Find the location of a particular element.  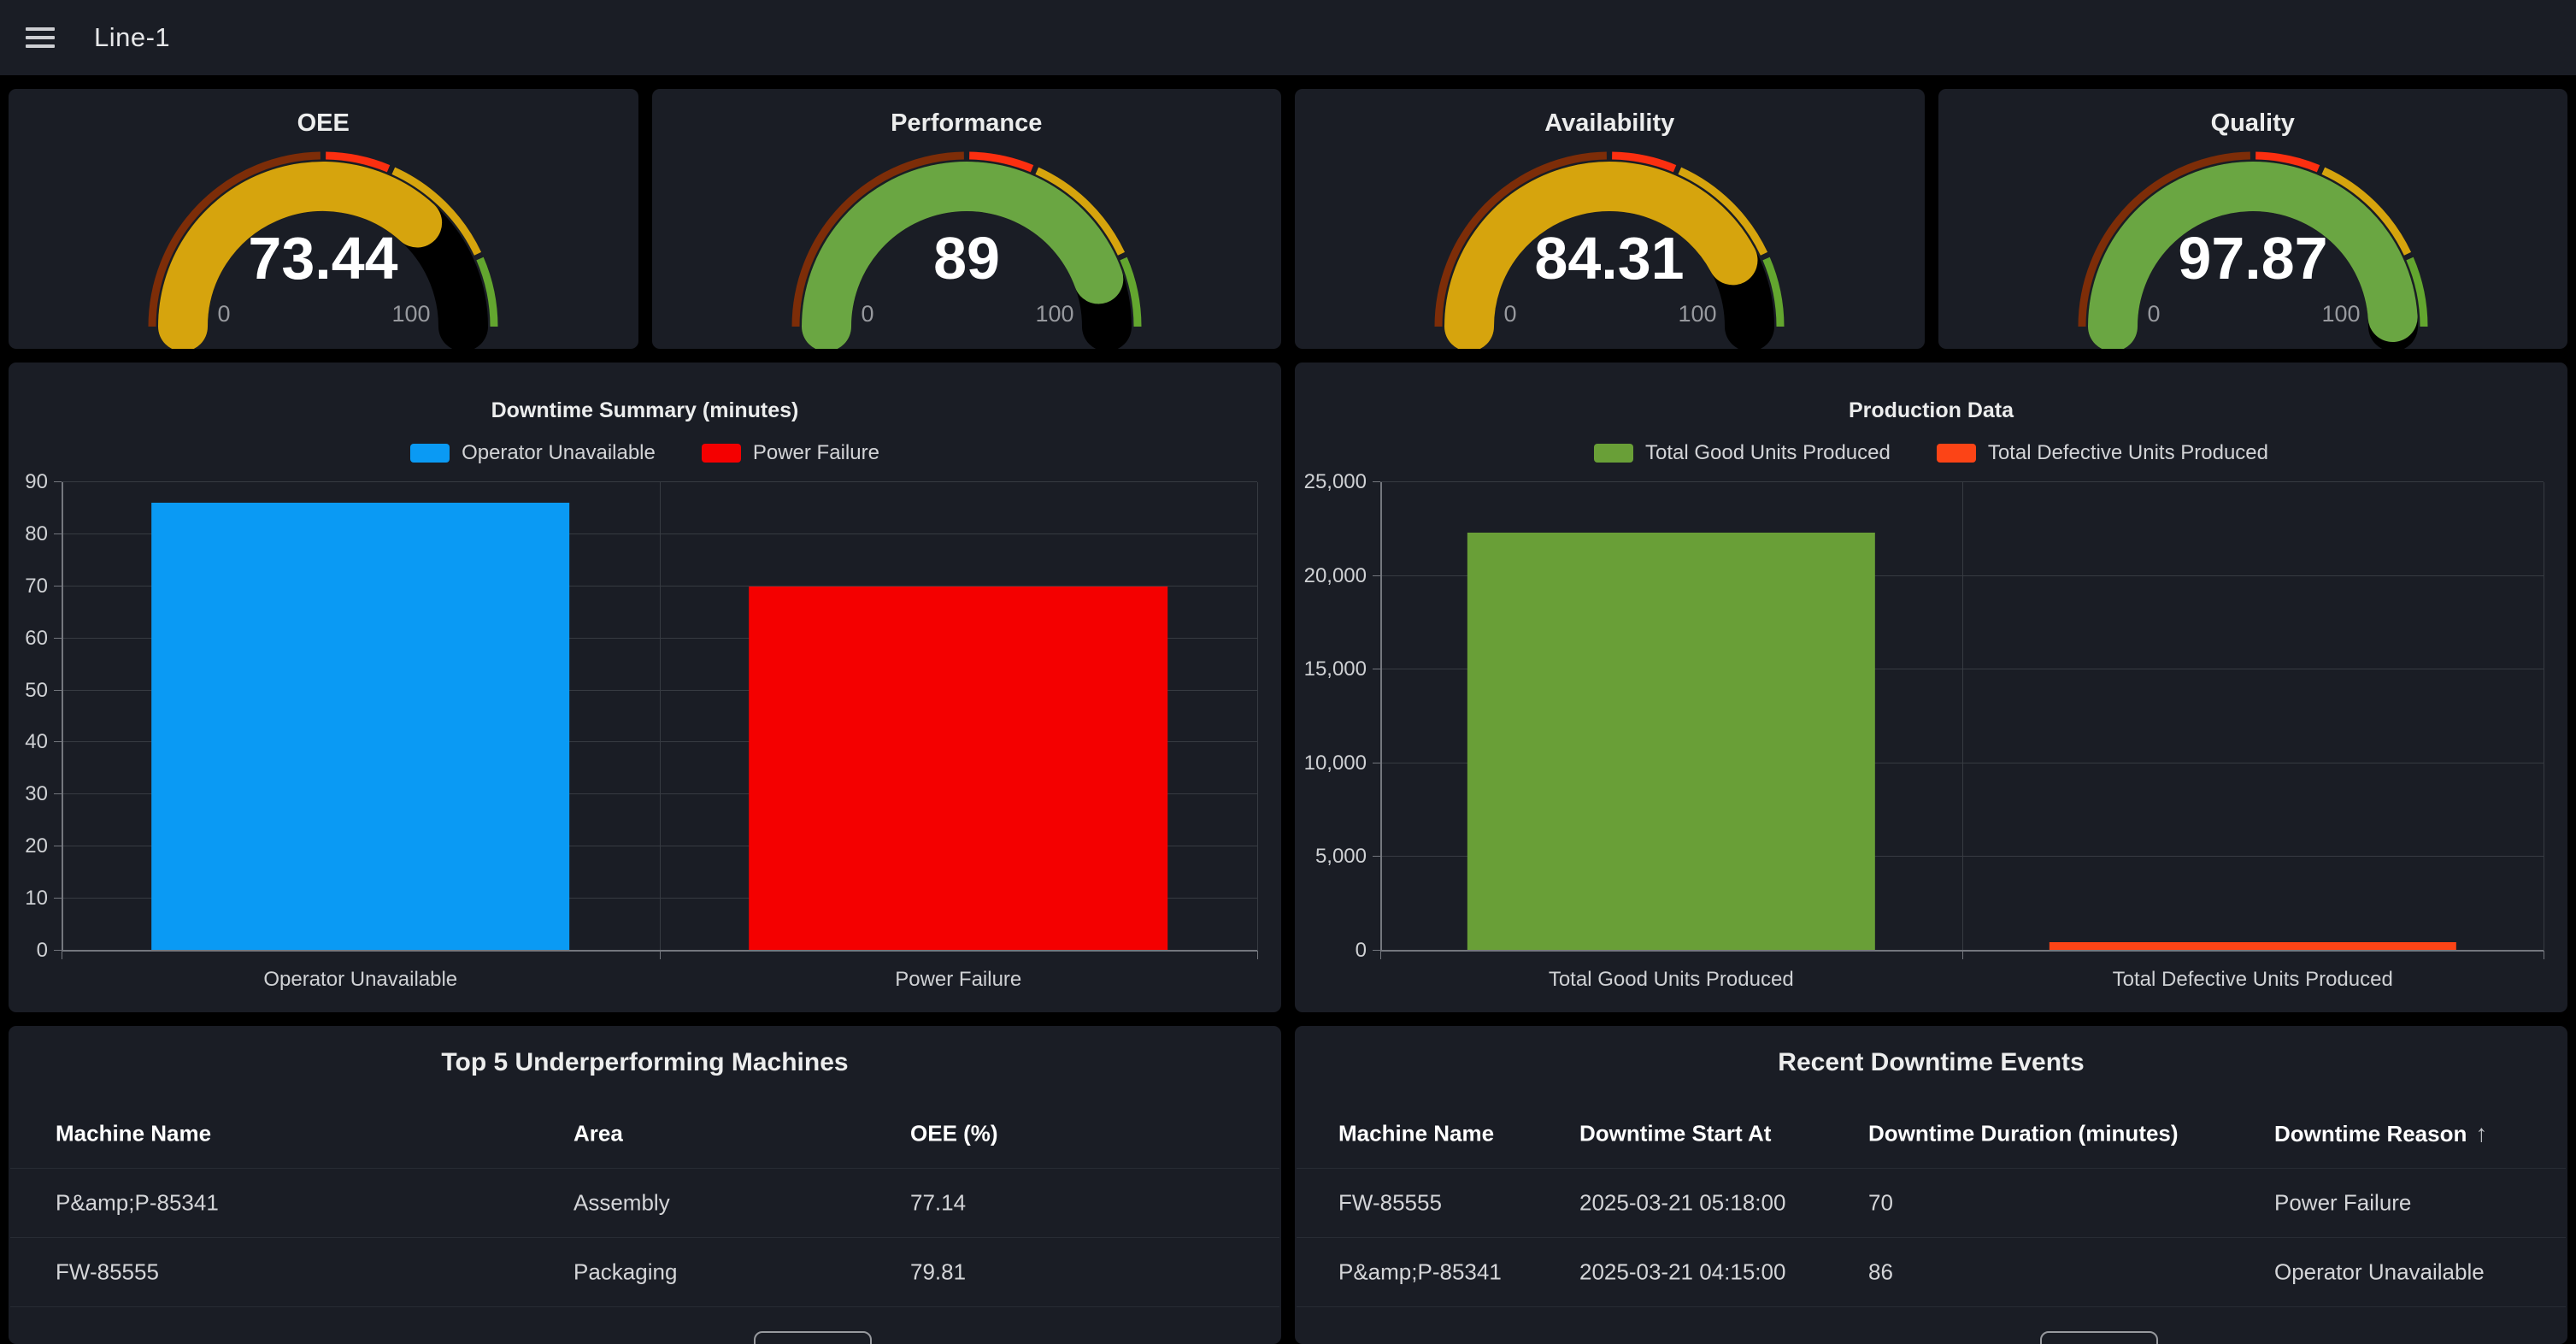

chart-title: Downtime Summary (minutes) is located at coordinates (645, 410).